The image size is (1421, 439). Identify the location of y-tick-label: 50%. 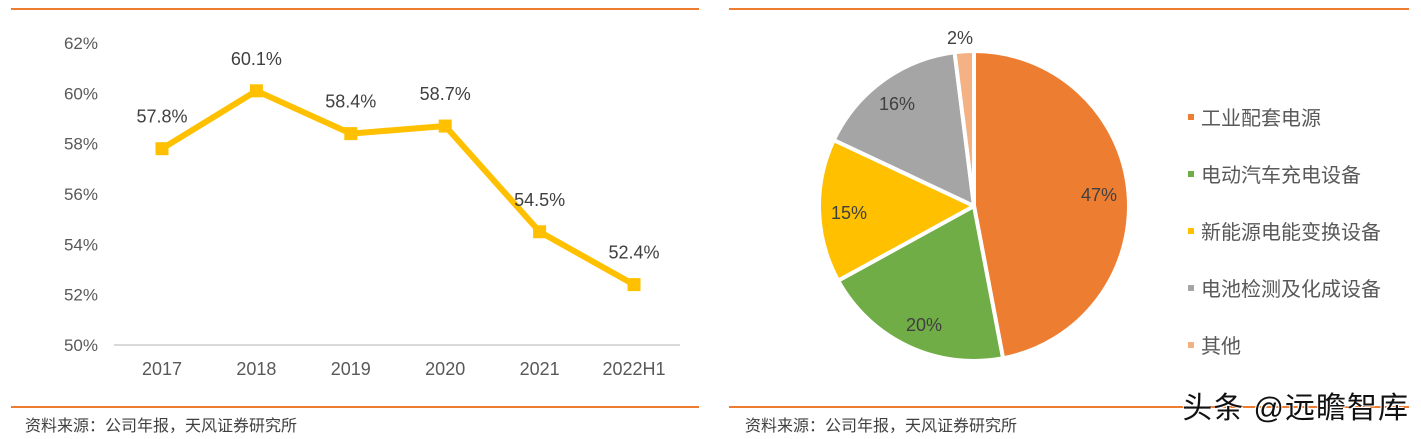
(81, 345).